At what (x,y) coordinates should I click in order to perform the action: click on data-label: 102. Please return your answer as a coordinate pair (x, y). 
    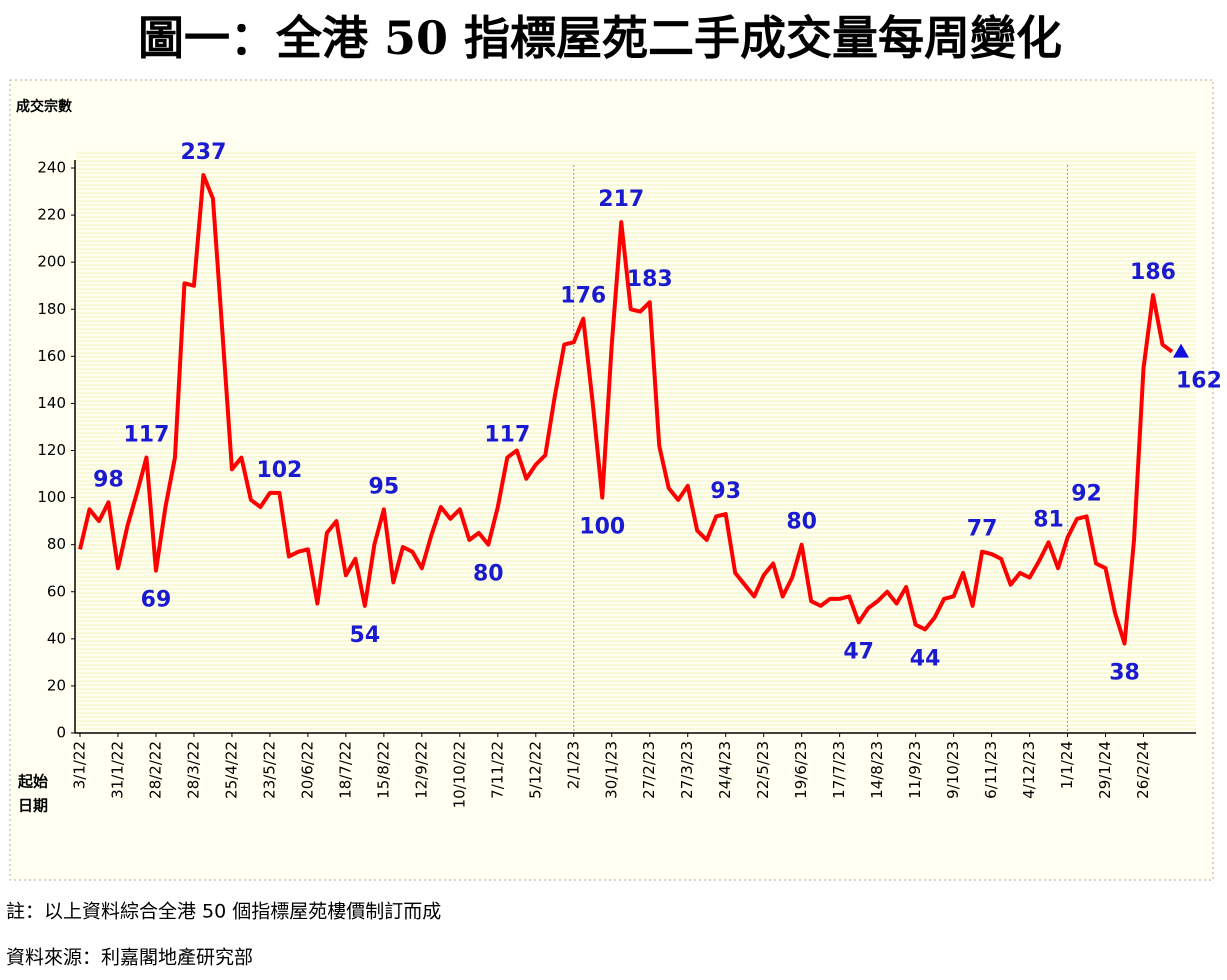
    Looking at the image, I should click on (279, 470).